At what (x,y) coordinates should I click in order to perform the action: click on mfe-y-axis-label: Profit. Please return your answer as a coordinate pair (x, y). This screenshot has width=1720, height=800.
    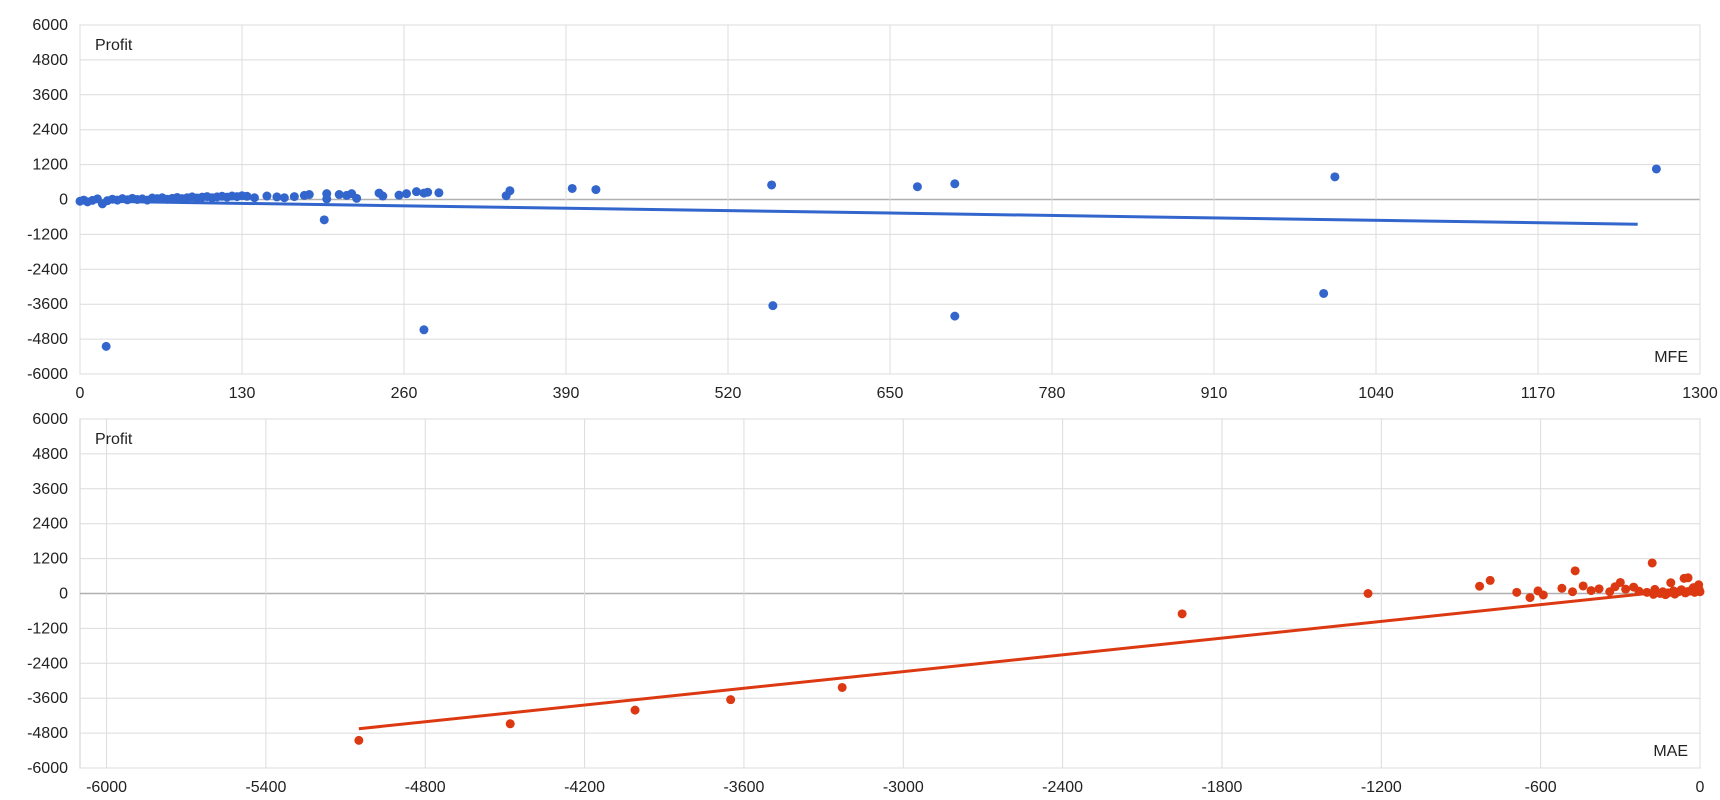
    Looking at the image, I should click on (114, 45).